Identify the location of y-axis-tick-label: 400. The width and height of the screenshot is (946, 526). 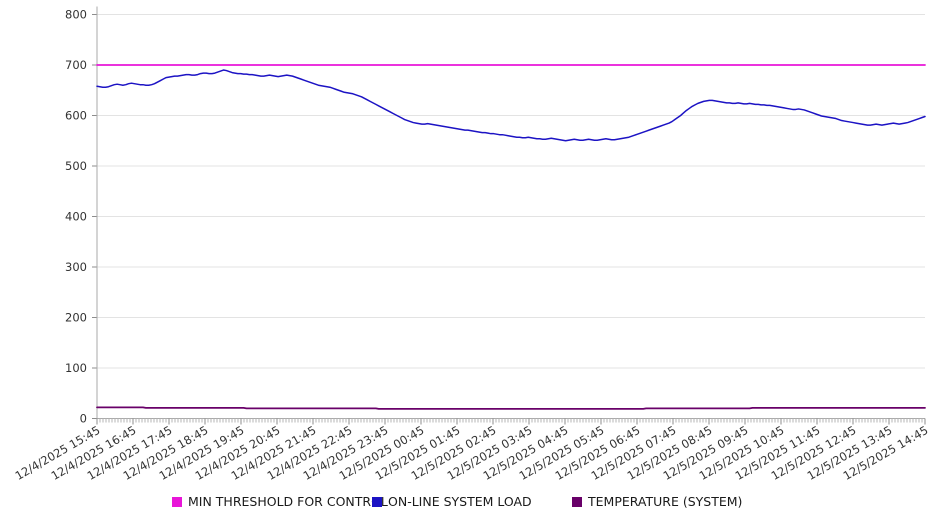
(76, 217).